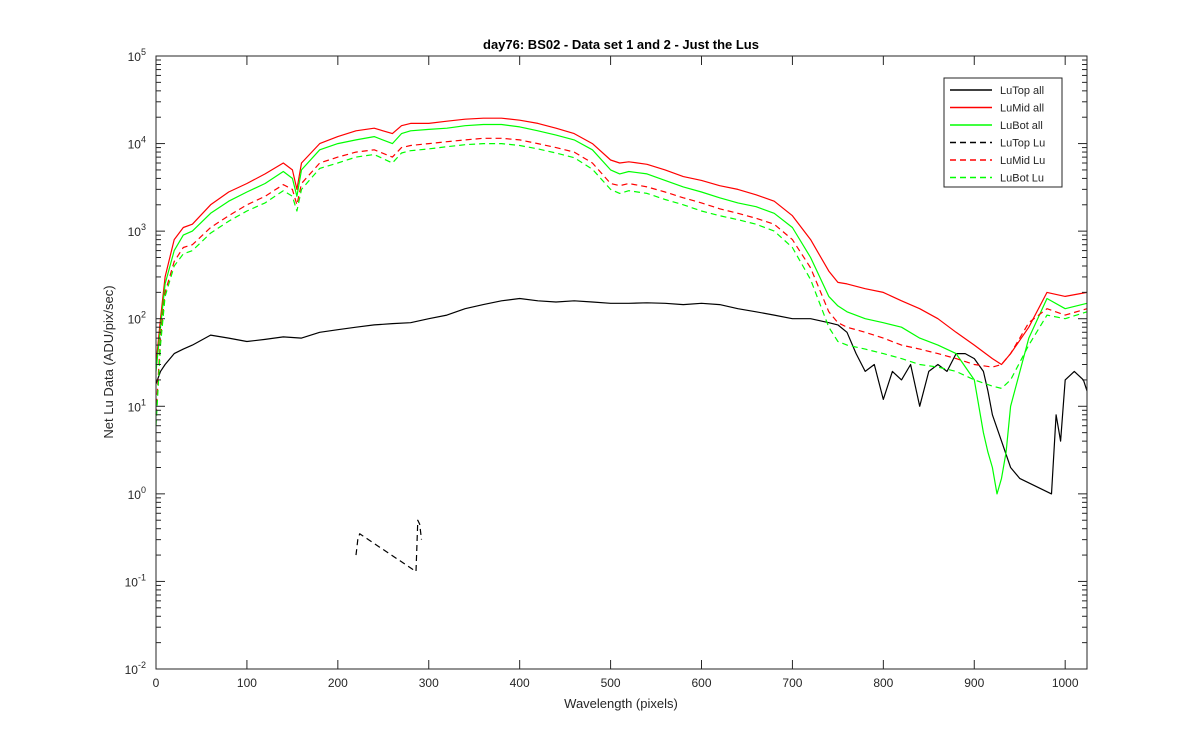 This screenshot has width=1200, height=750. Describe the element at coordinates (701, 683) in the screenshot. I see `x-tick-label: 600` at that location.